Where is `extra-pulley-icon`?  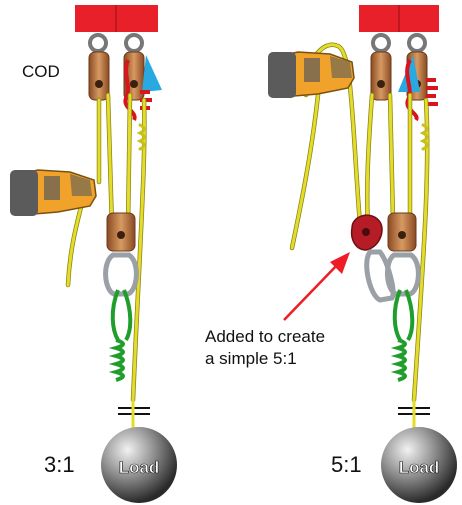
extra-pulley-icon is located at coordinates (366, 232).